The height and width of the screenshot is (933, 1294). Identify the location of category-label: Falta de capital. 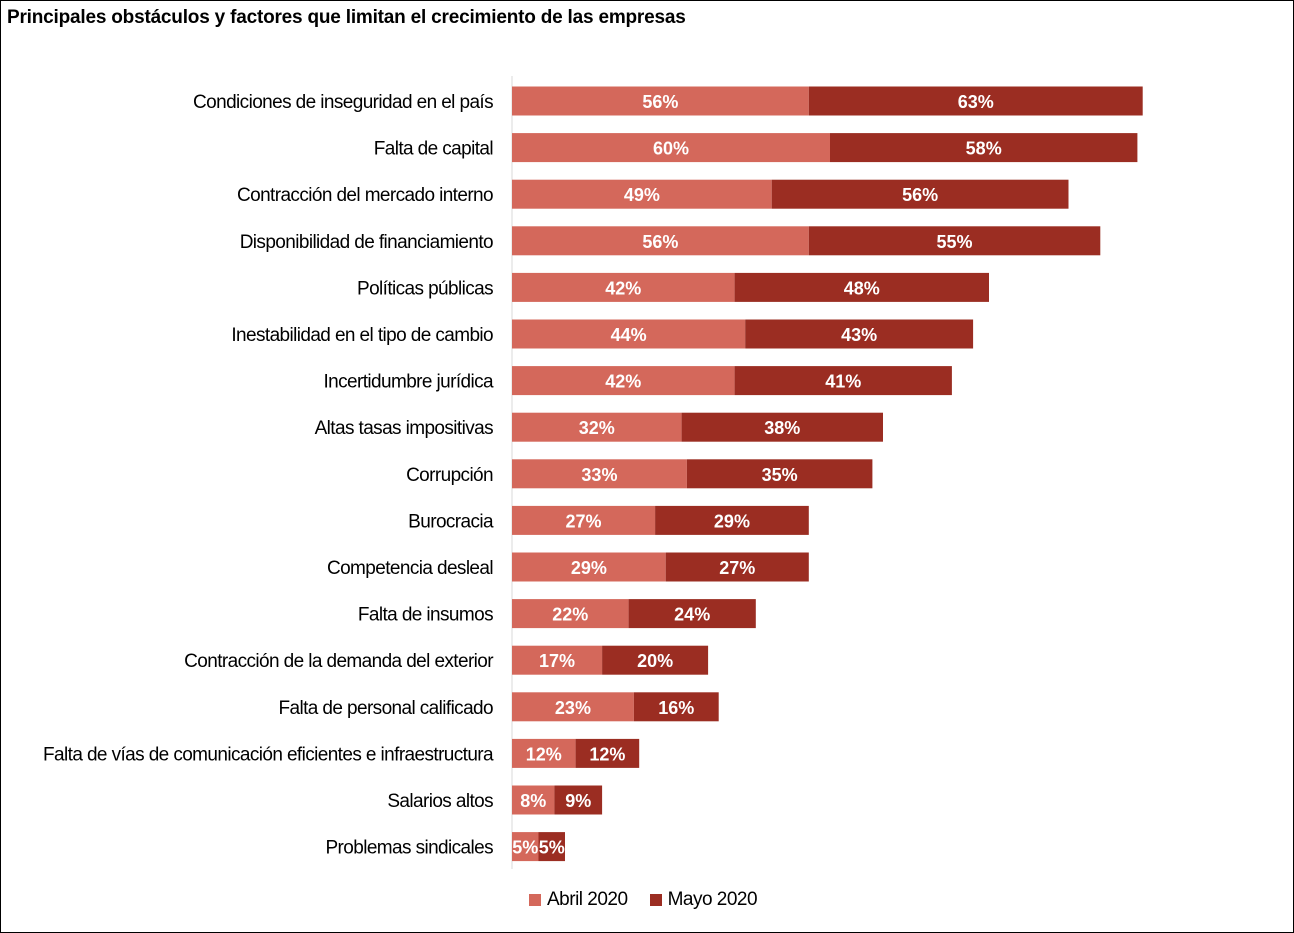
(433, 149).